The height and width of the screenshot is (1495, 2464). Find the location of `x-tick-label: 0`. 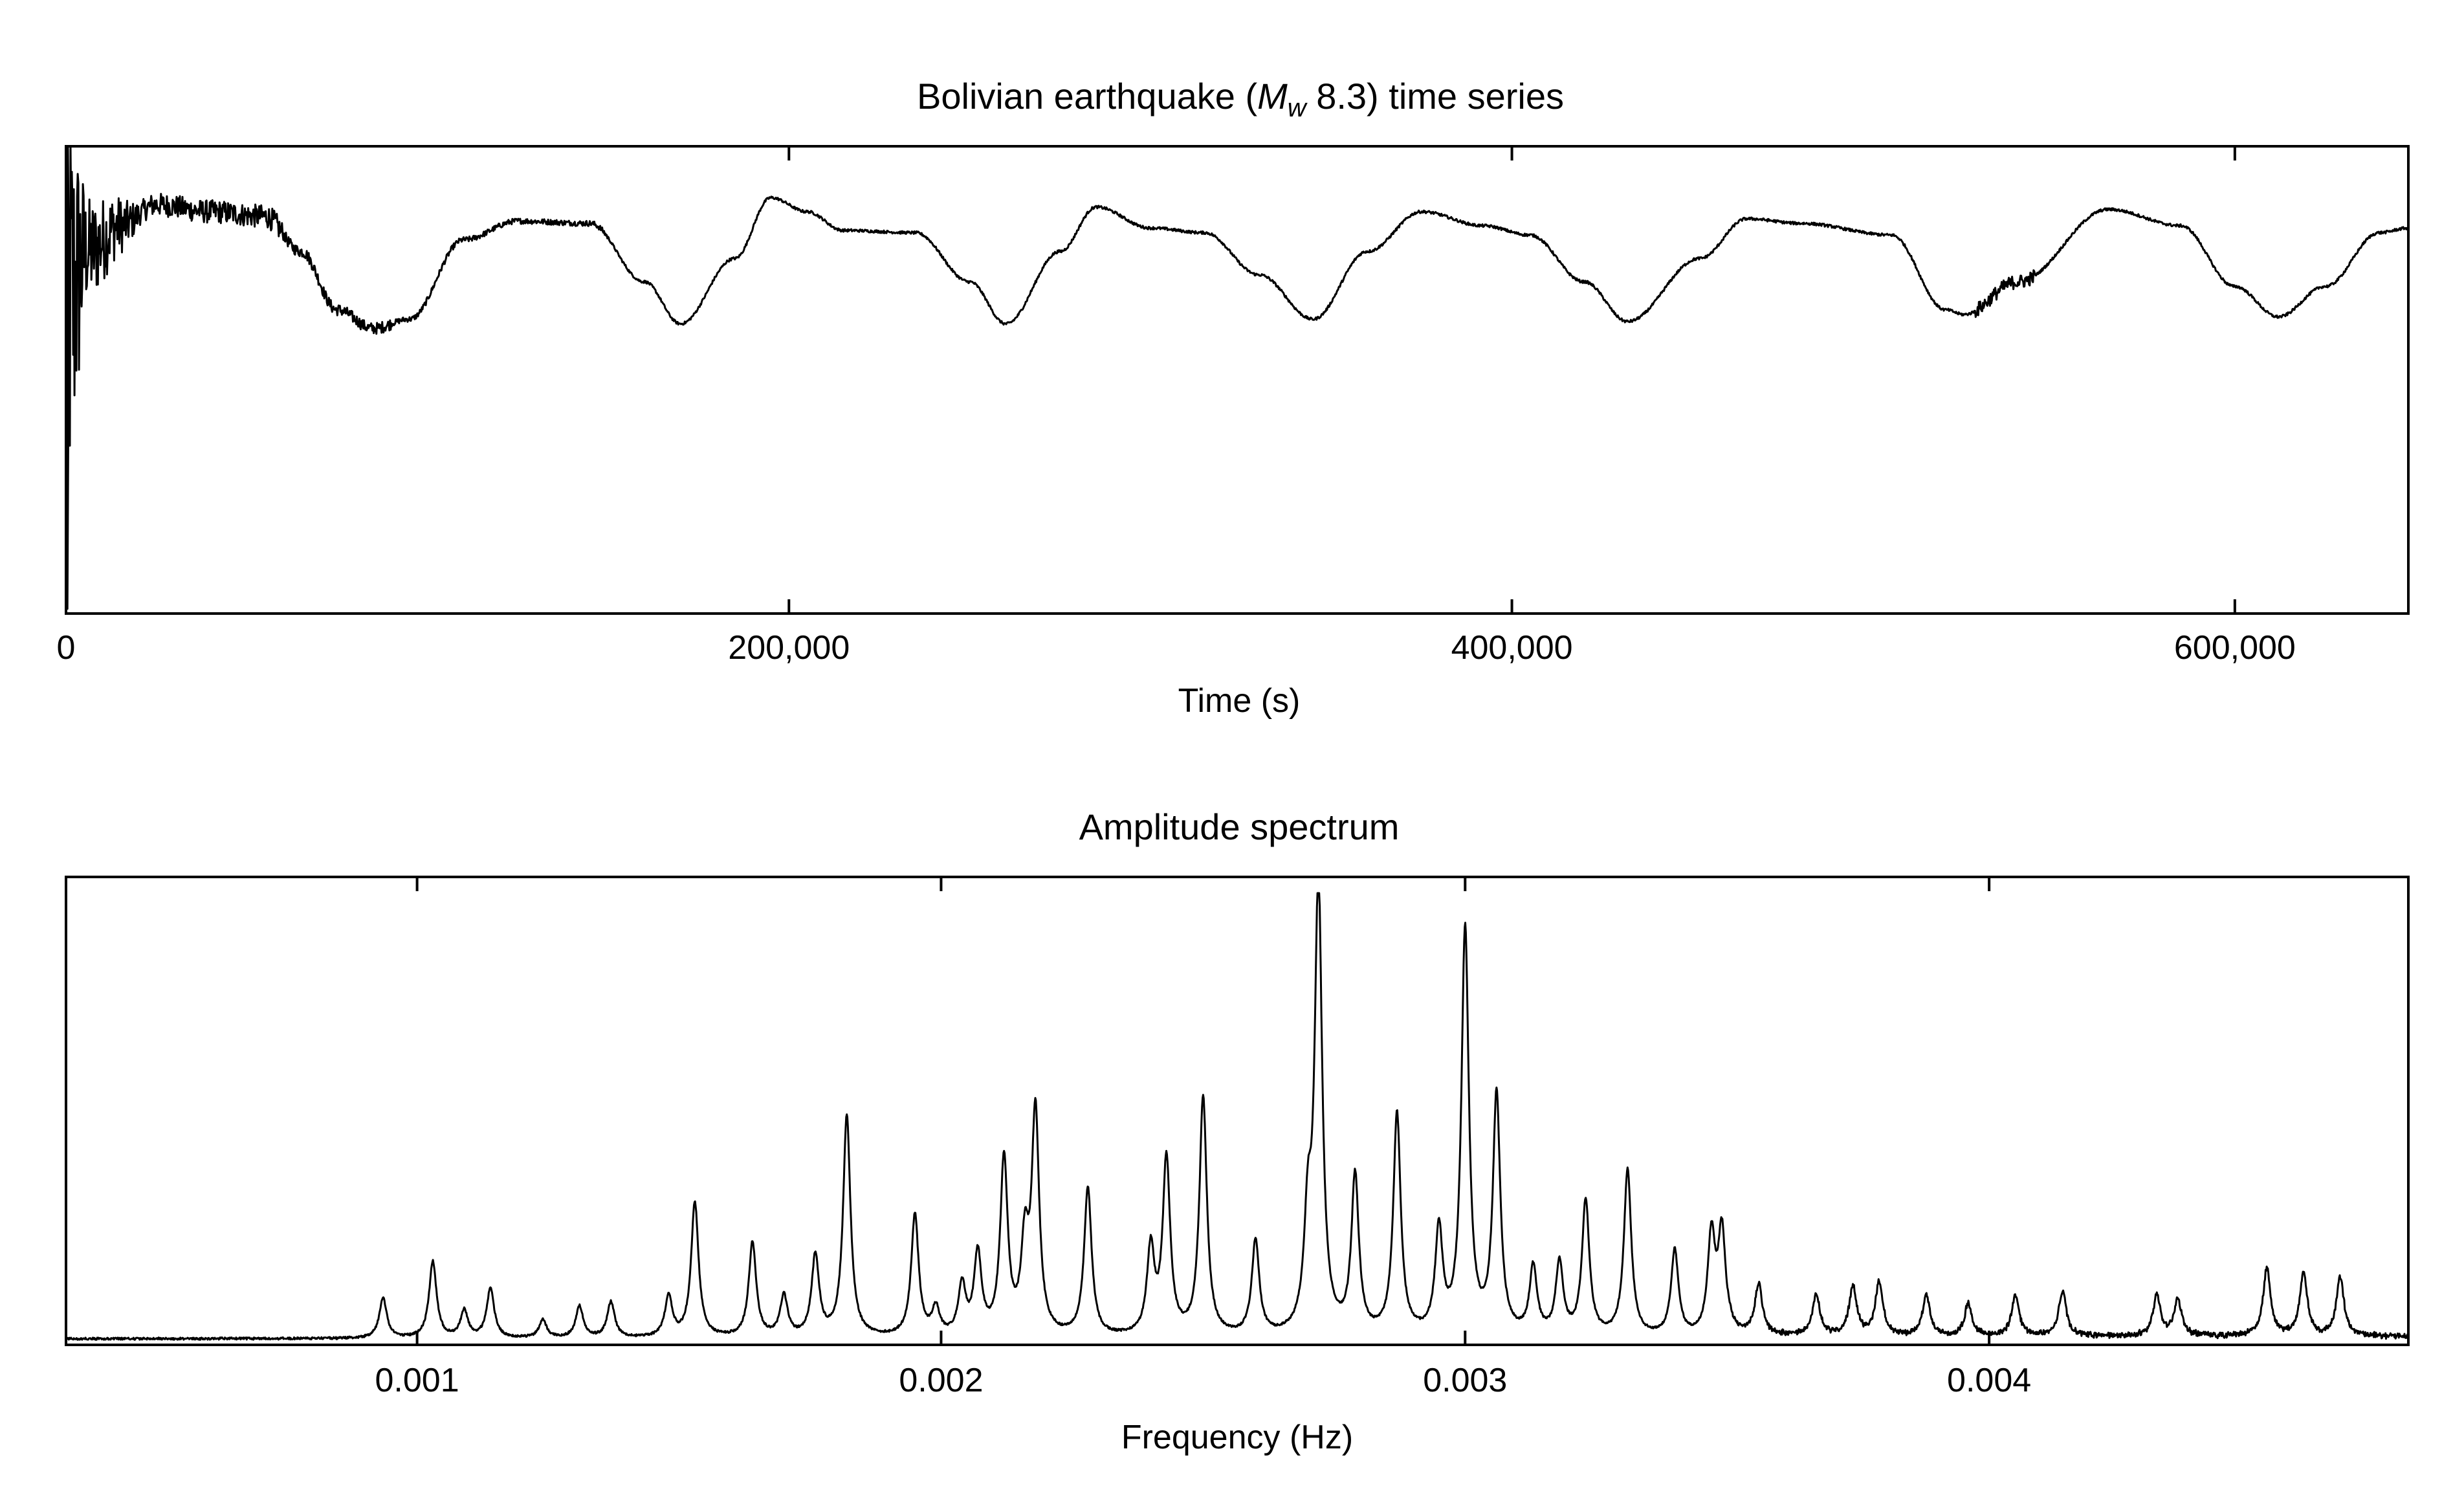

x-tick-label: 0 is located at coordinates (66, 648).